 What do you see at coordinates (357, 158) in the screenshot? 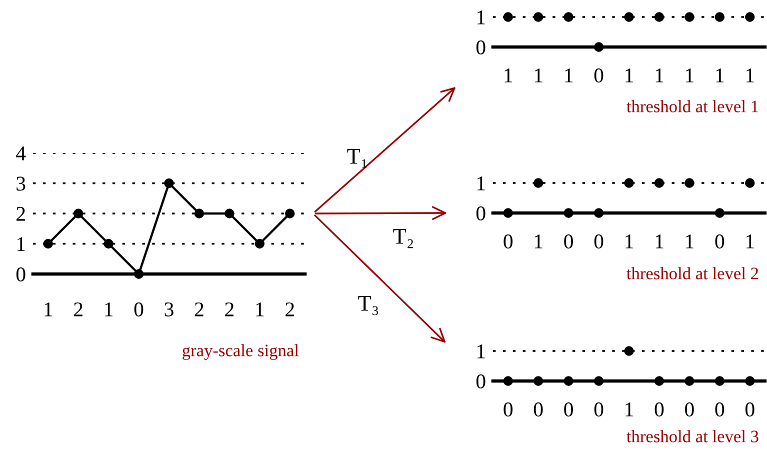
I see `text: T₁` at bounding box center [357, 158].